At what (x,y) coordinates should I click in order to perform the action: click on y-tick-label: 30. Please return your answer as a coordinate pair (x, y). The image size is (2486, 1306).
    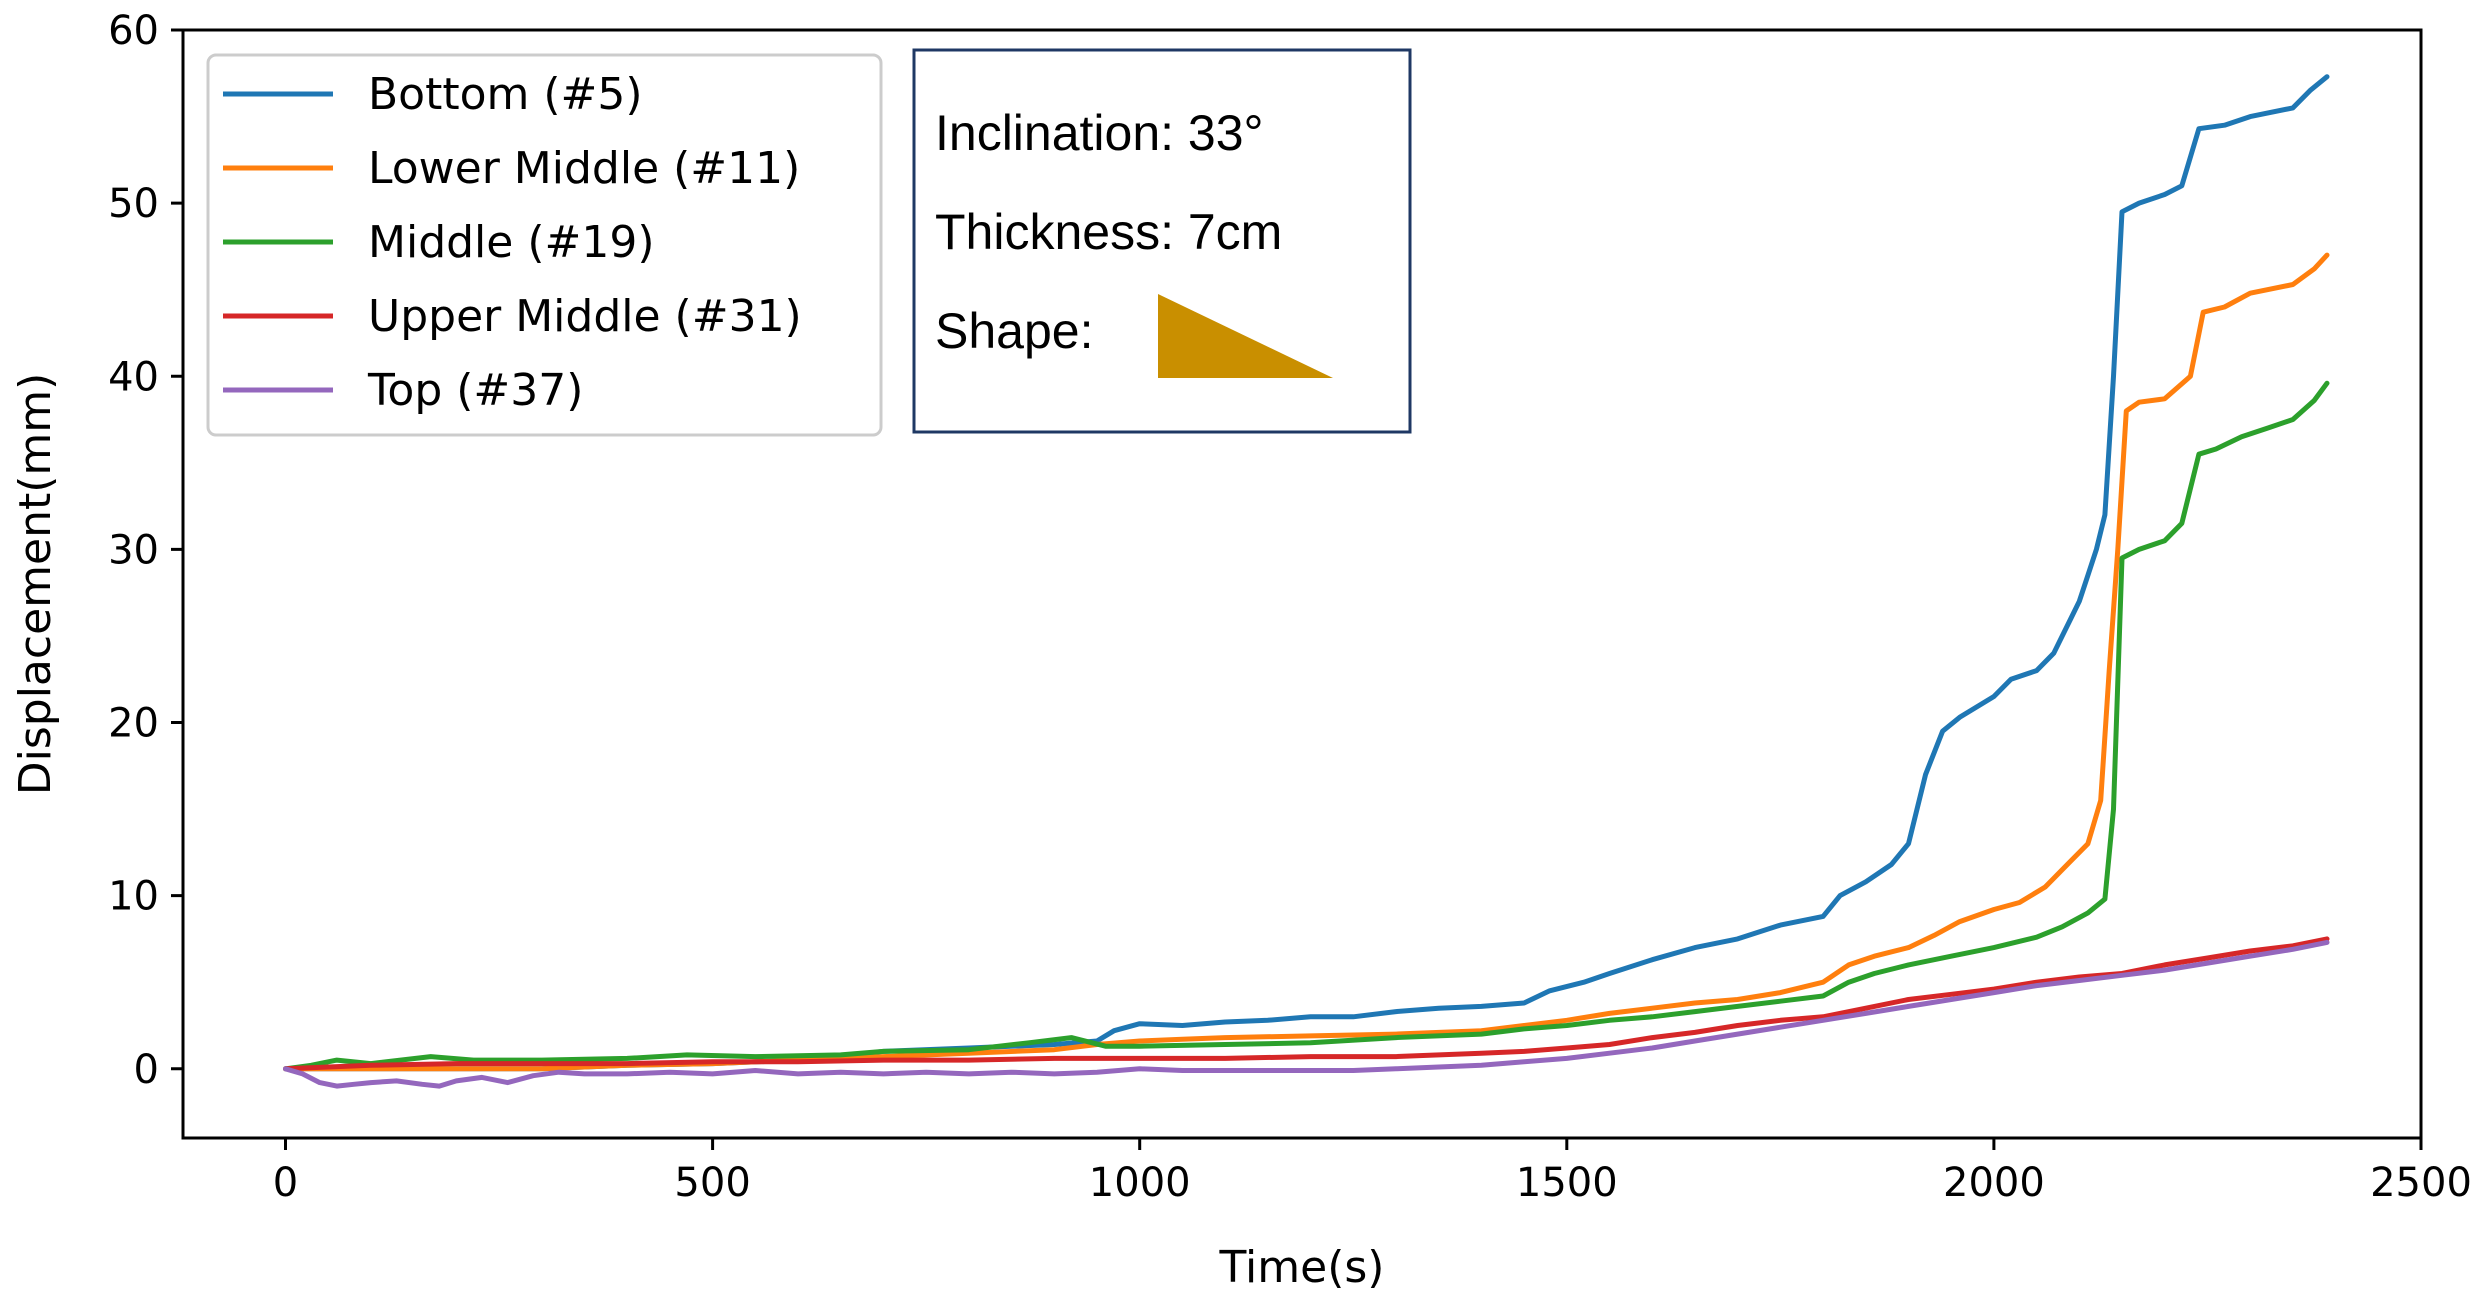
    Looking at the image, I should click on (133, 550).